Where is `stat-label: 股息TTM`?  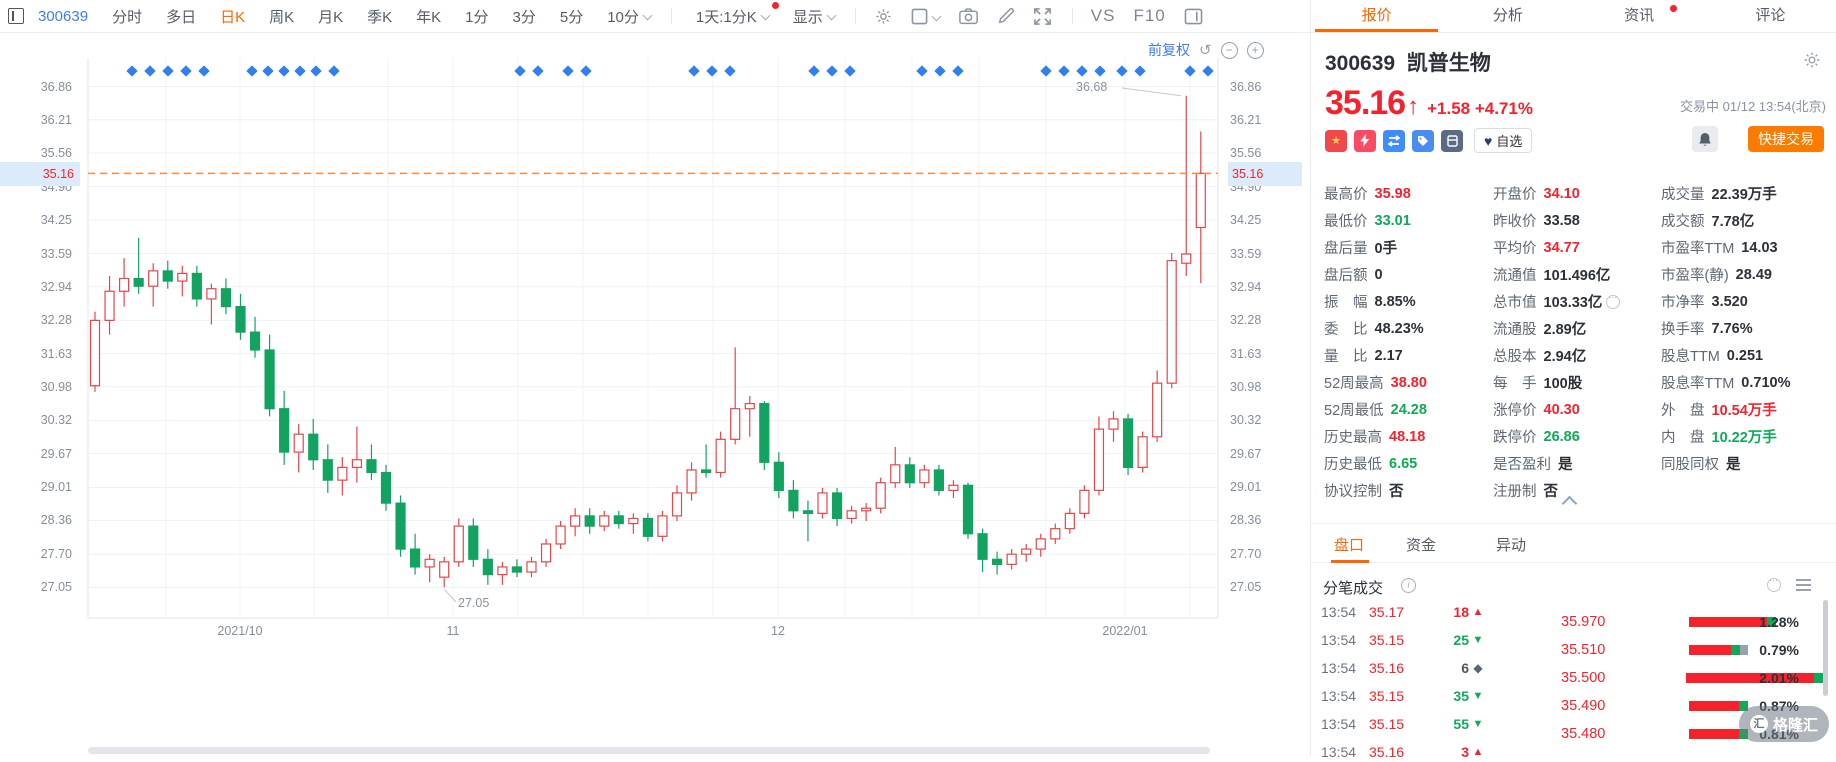
stat-label: 股息TTM is located at coordinates (1690, 357).